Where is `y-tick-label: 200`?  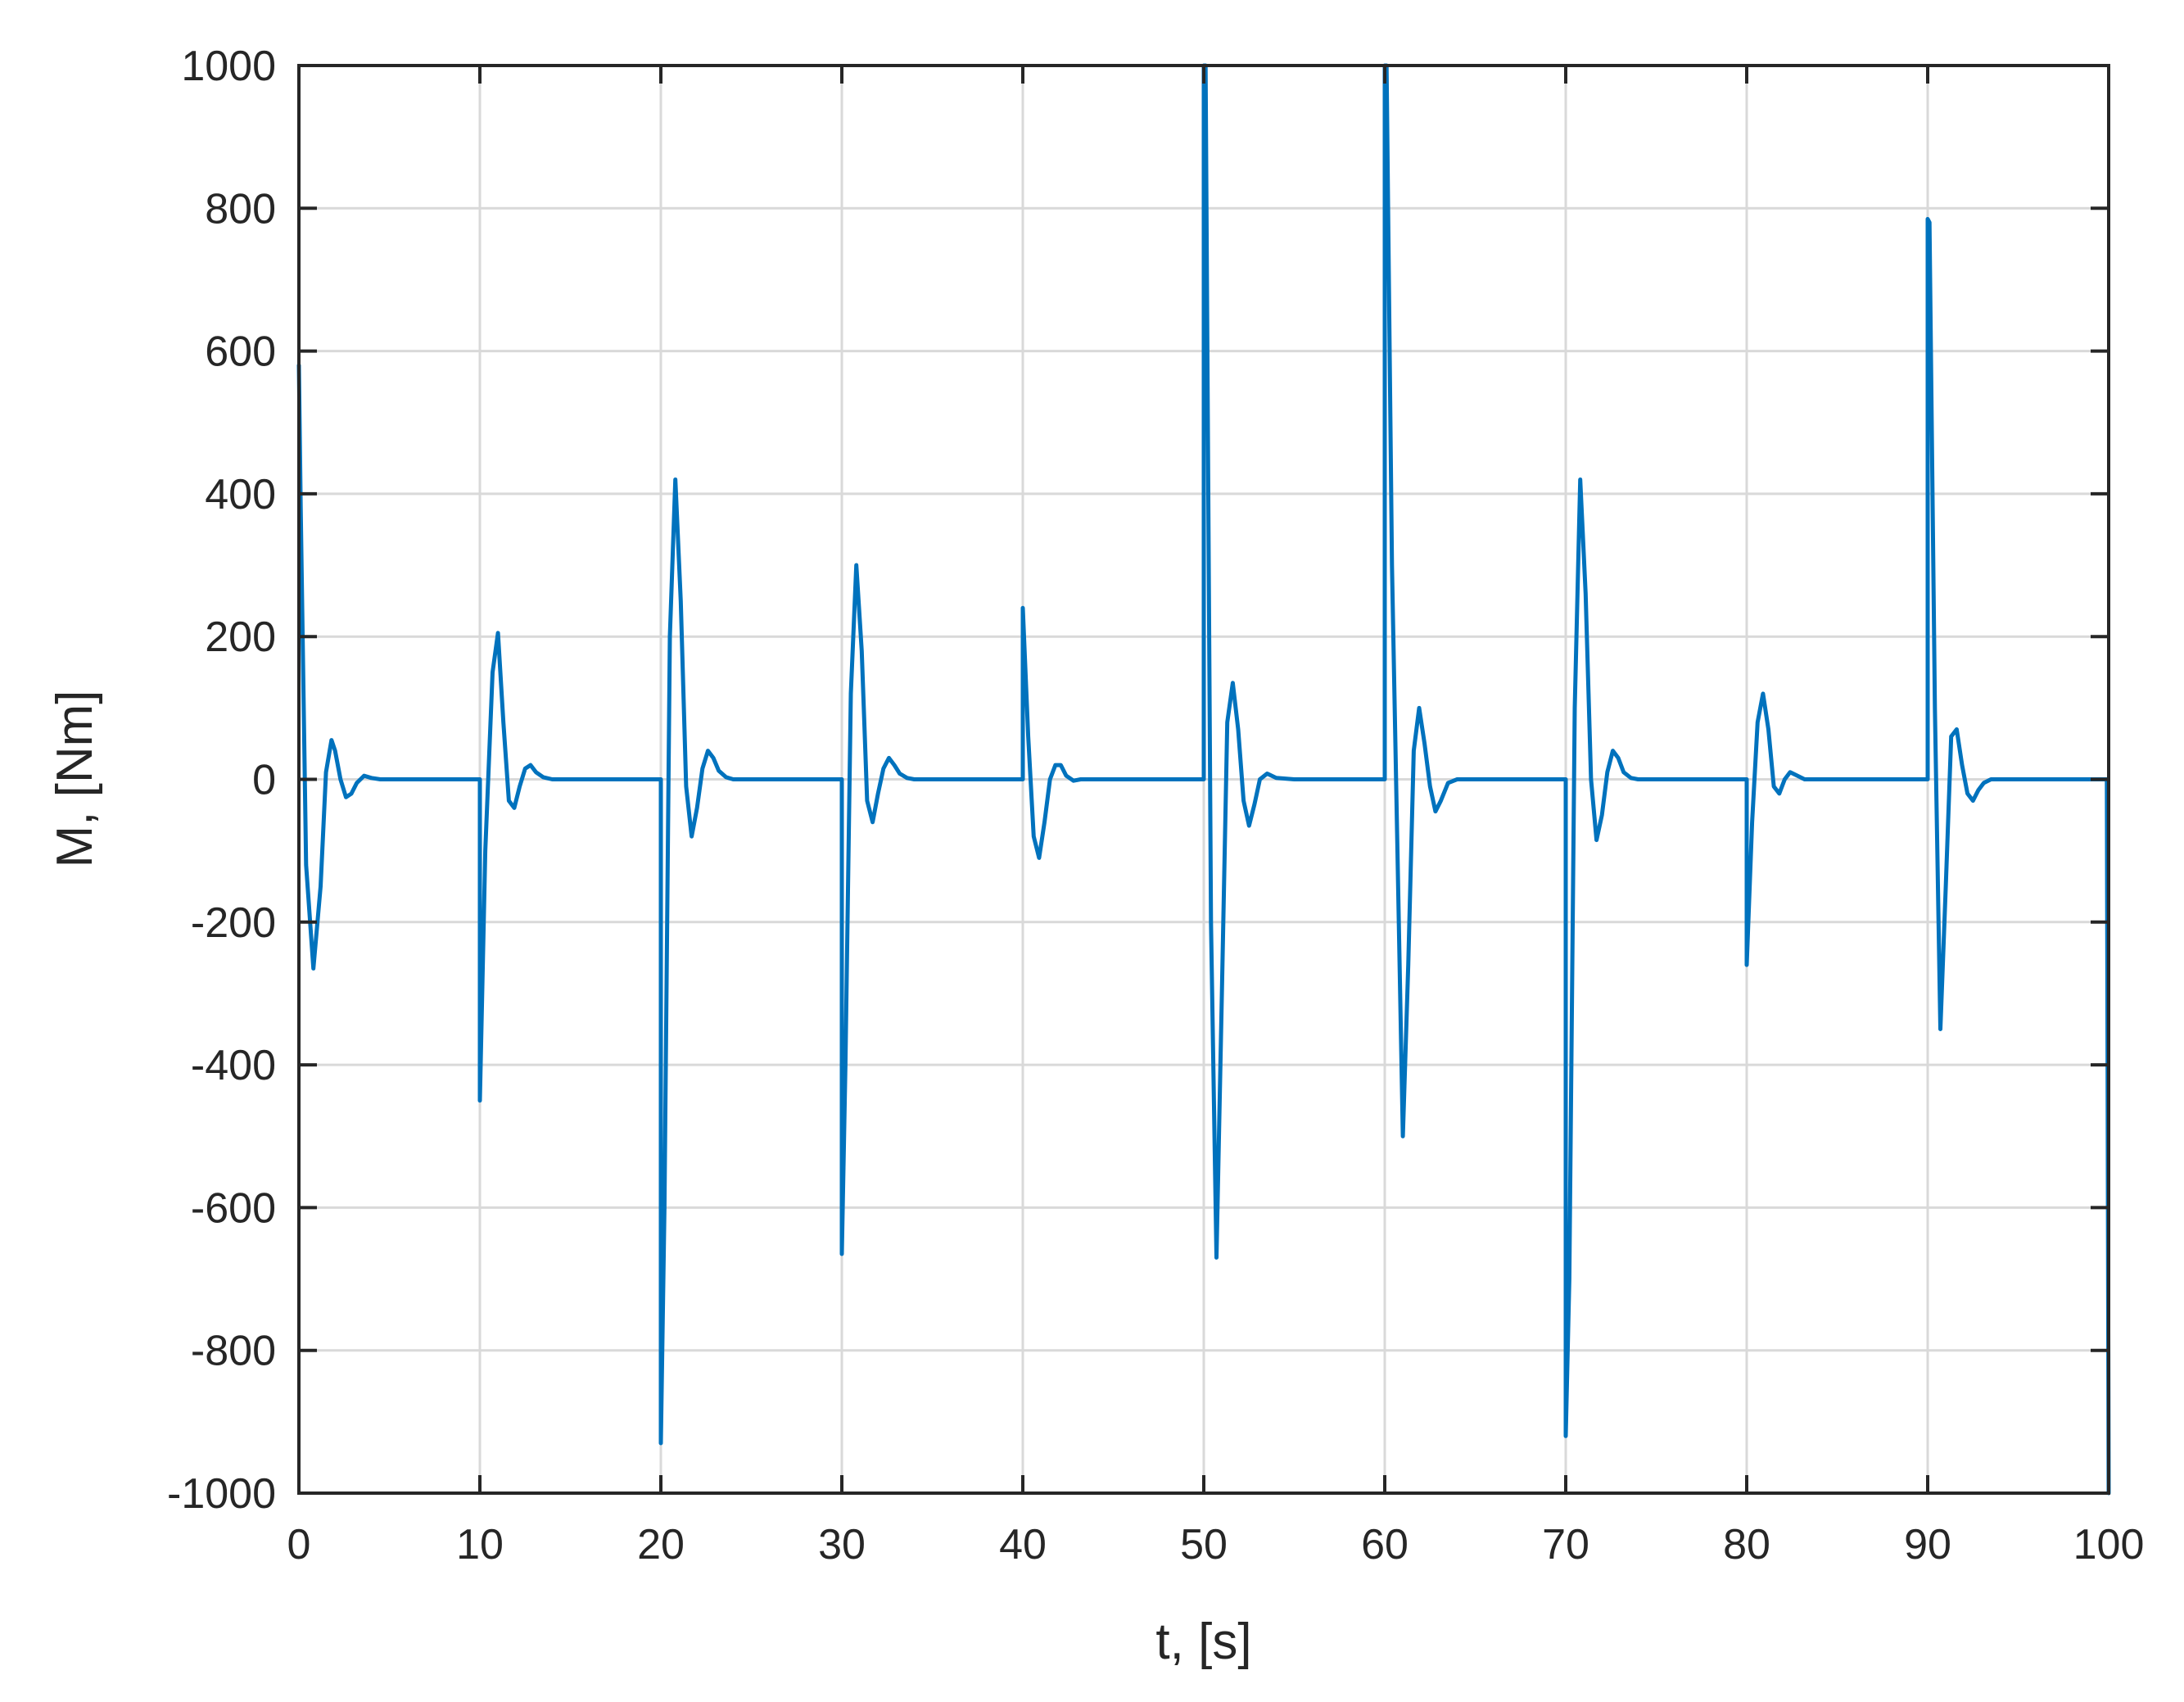
y-tick-label: 200 is located at coordinates (240, 637).